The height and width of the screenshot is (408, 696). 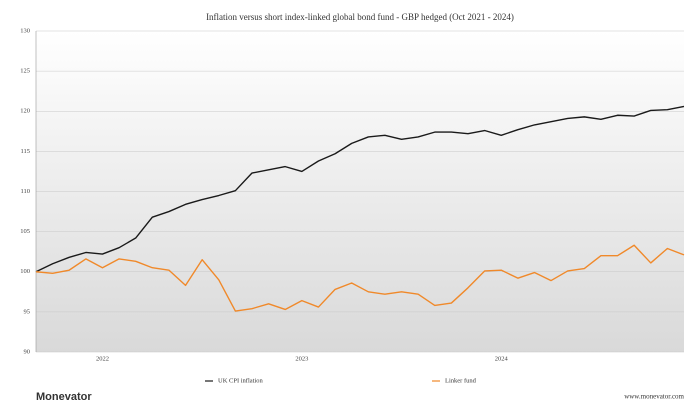 I want to click on brand: Monevator, so click(x=64, y=397).